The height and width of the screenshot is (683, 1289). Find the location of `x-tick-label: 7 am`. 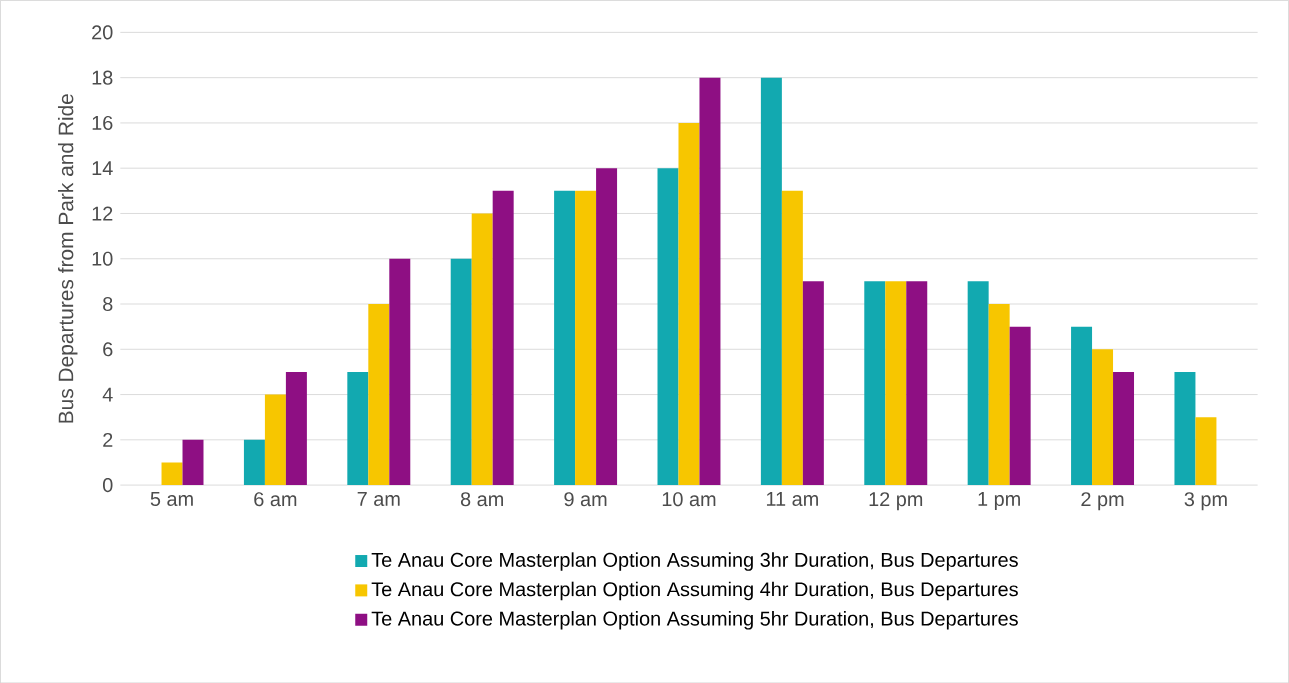

x-tick-label: 7 am is located at coordinates (378, 498).